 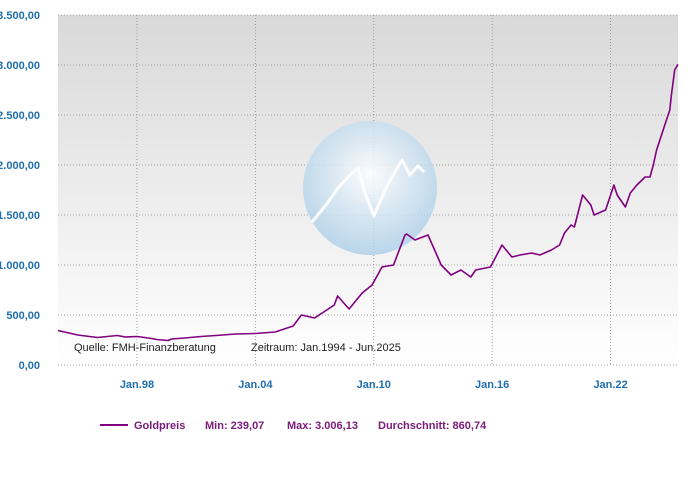 What do you see at coordinates (255, 385) in the screenshot?
I see `x-tick-label: Jan.04` at bounding box center [255, 385].